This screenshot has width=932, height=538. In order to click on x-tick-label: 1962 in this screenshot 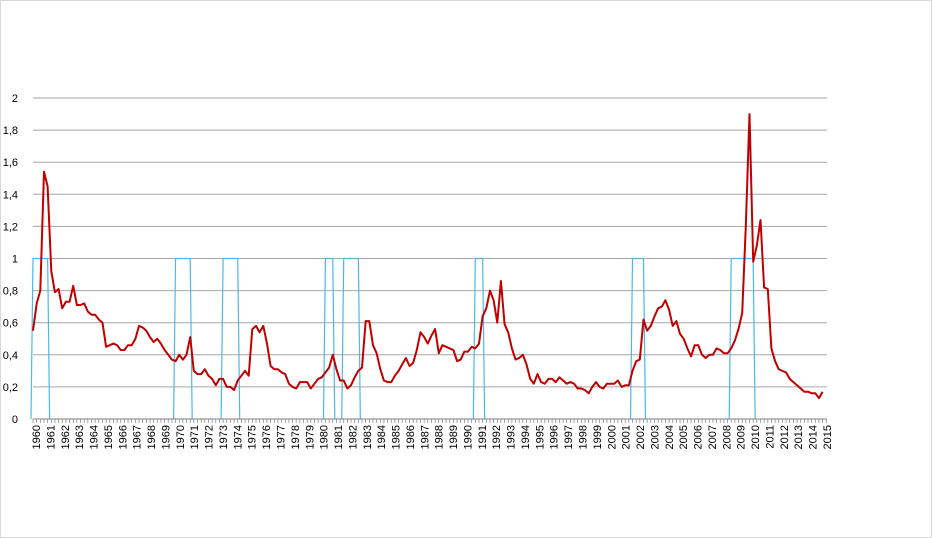, I will do `click(66, 437)`.